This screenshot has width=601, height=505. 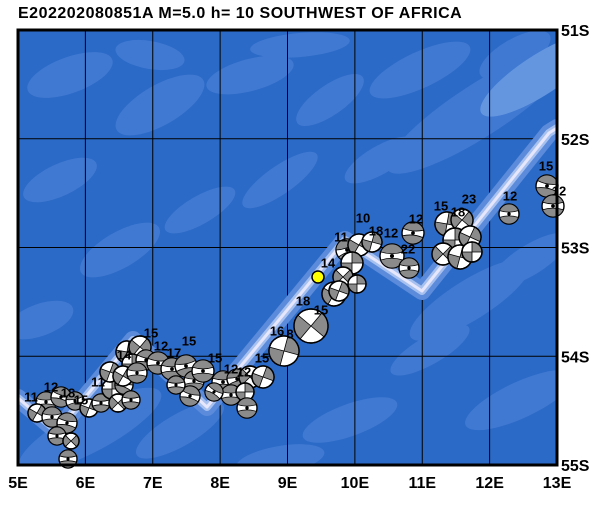 What do you see at coordinates (408, 249) in the screenshot?
I see `event-day-label: 22` at bounding box center [408, 249].